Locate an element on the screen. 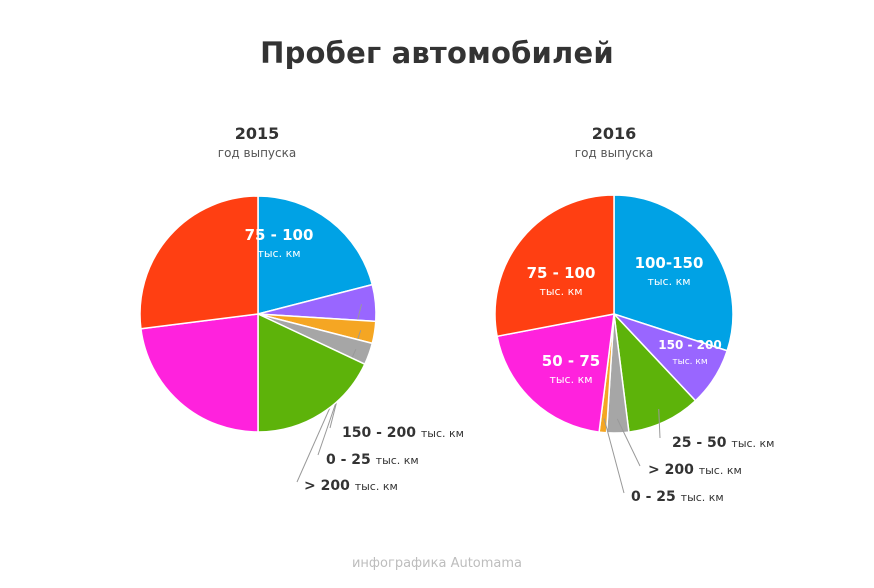 The width and height of the screenshot is (874, 588). slice-unit-2016-50-75: тыс. км is located at coordinates (570, 379).